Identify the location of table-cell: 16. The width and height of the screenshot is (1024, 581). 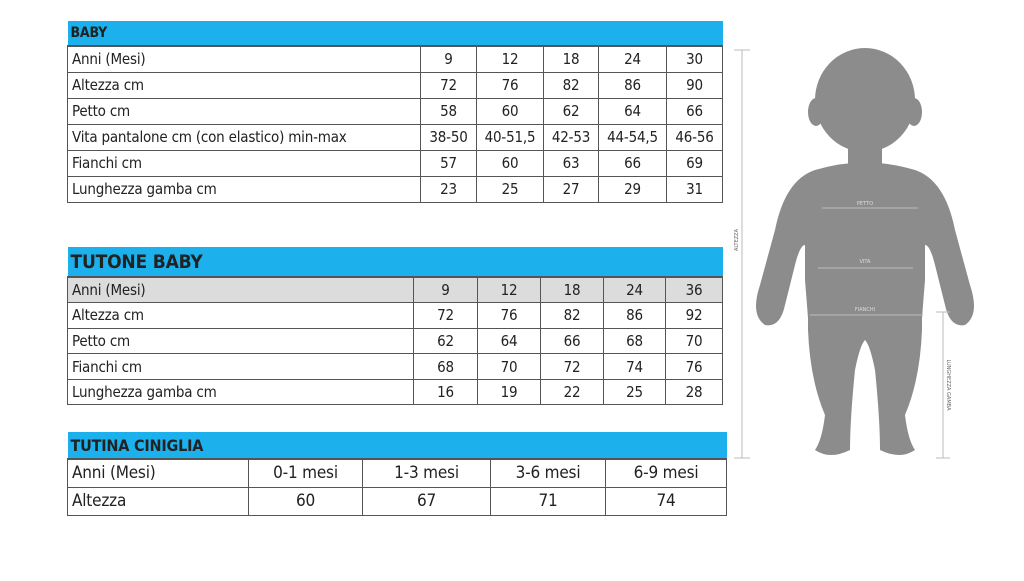
(445, 392).